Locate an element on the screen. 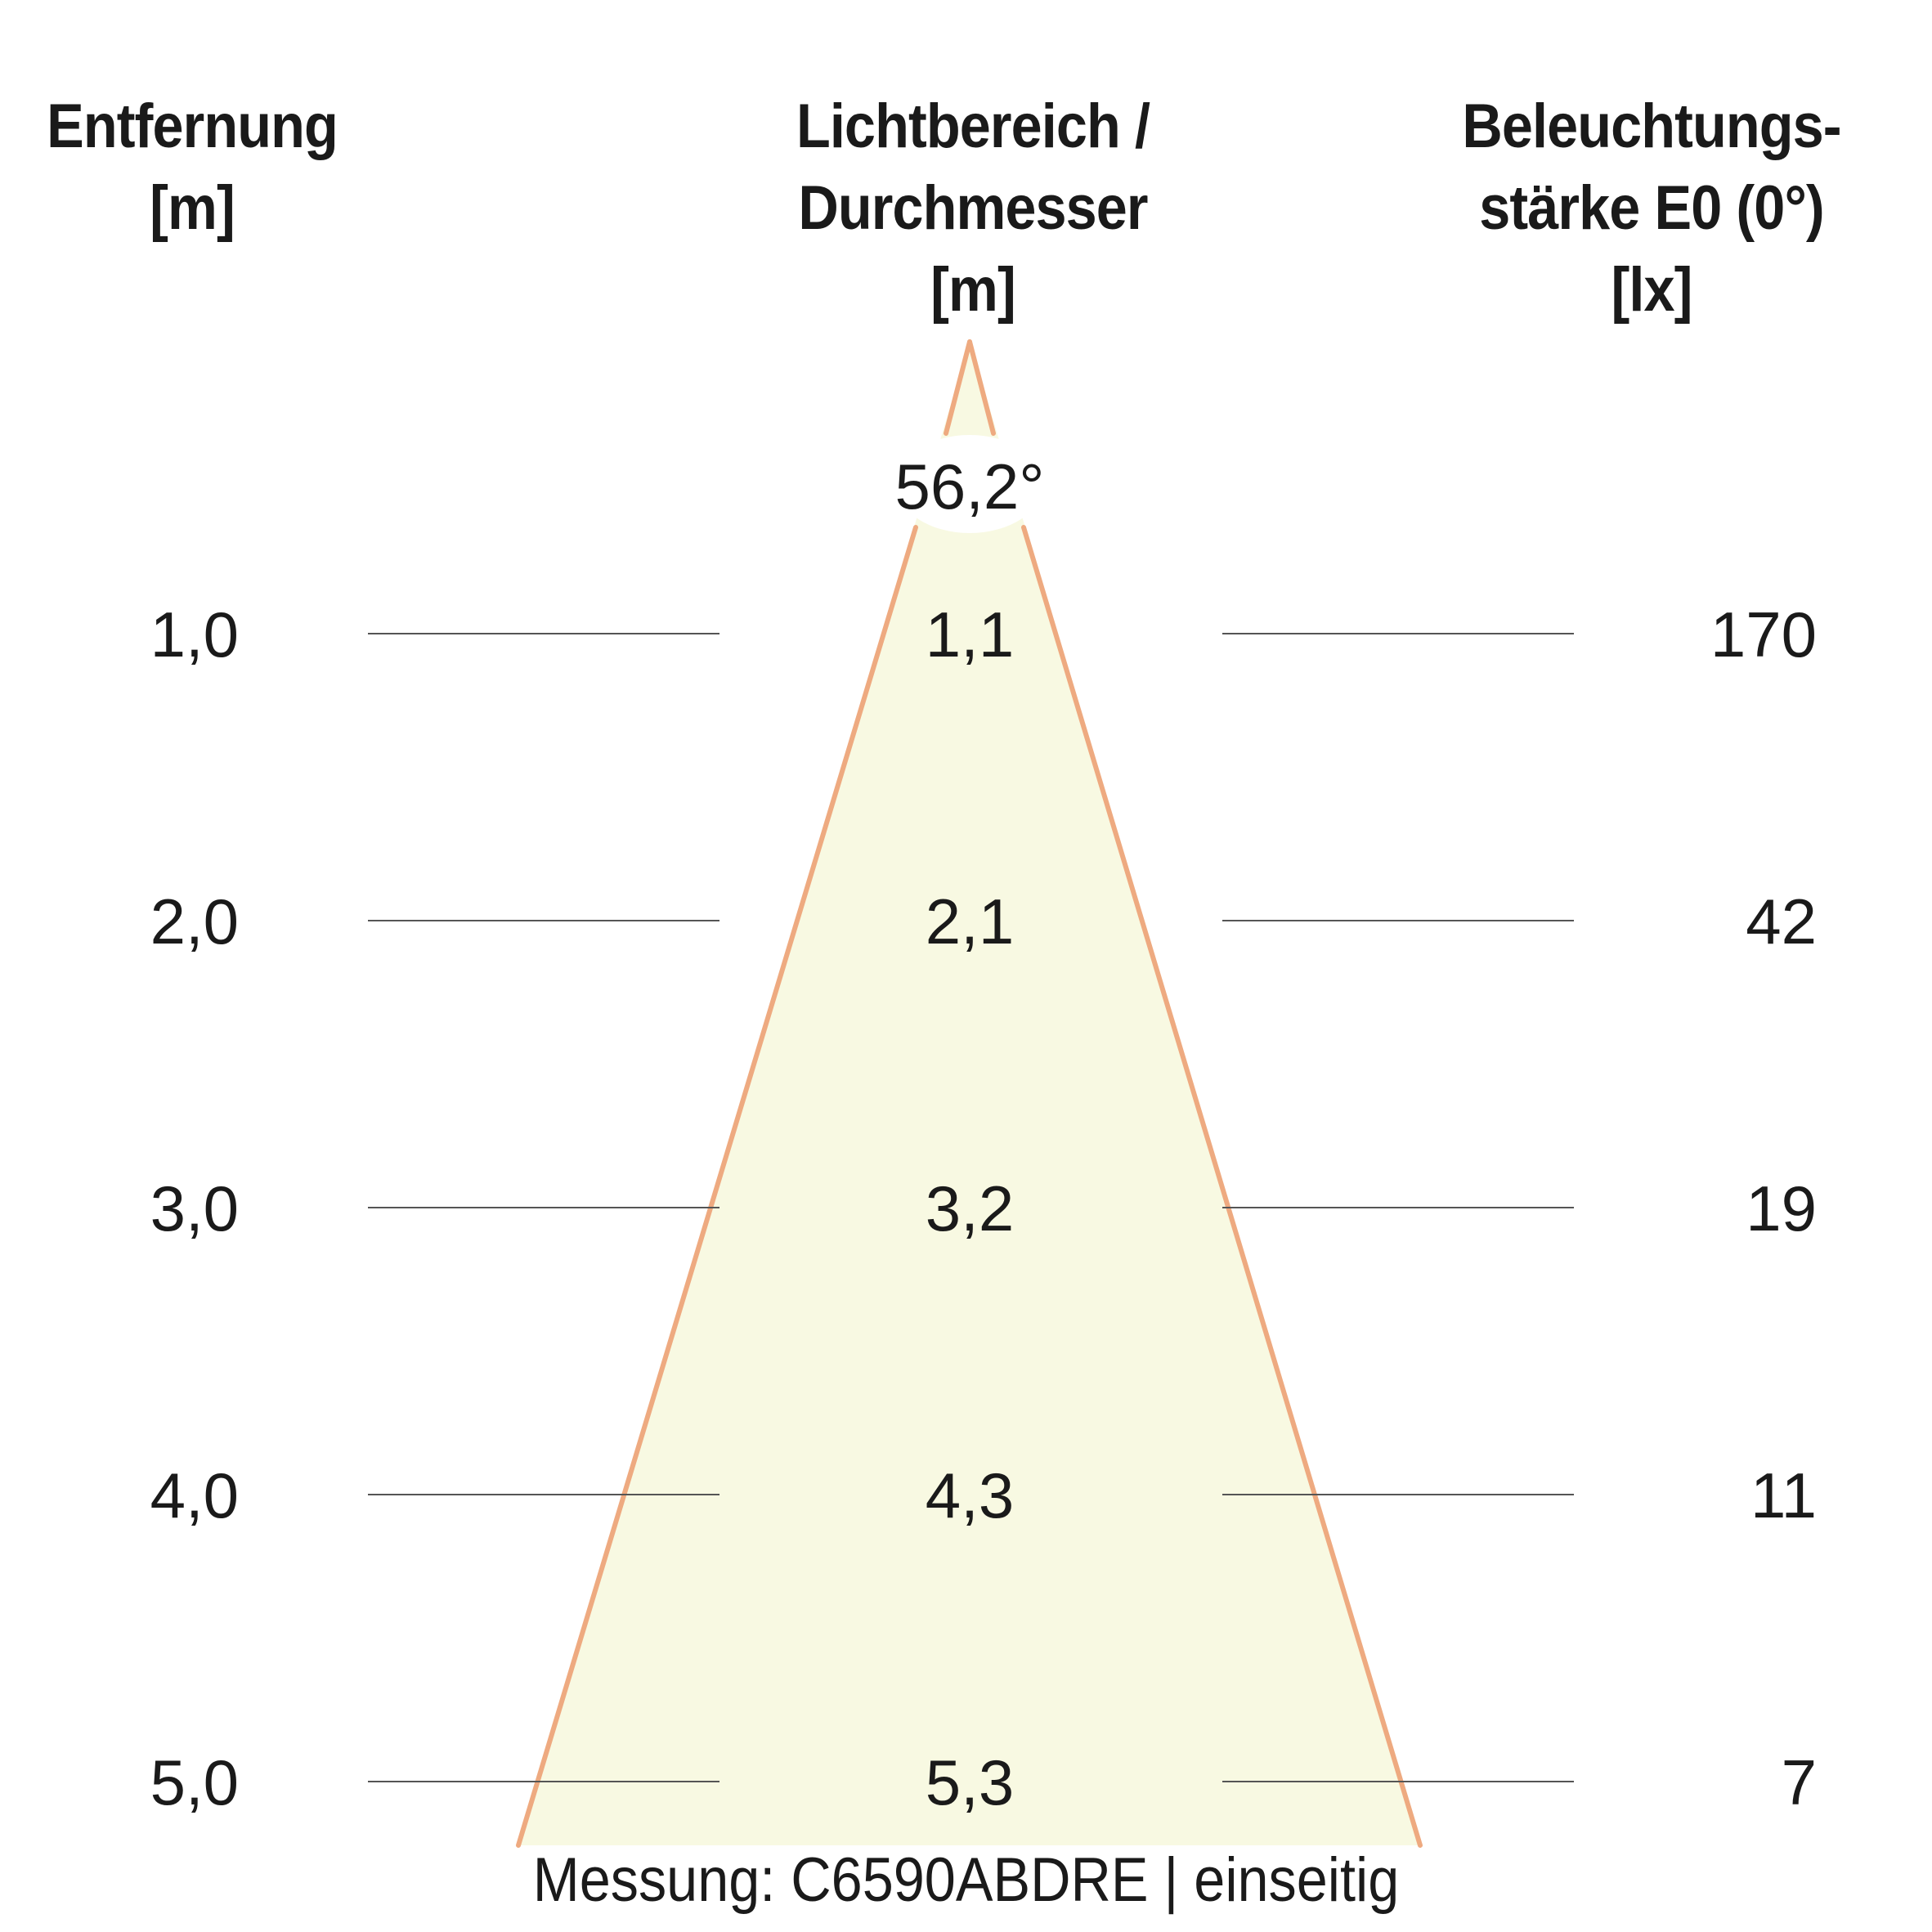  beam-angle-label: 56,2° is located at coordinates (969, 486).